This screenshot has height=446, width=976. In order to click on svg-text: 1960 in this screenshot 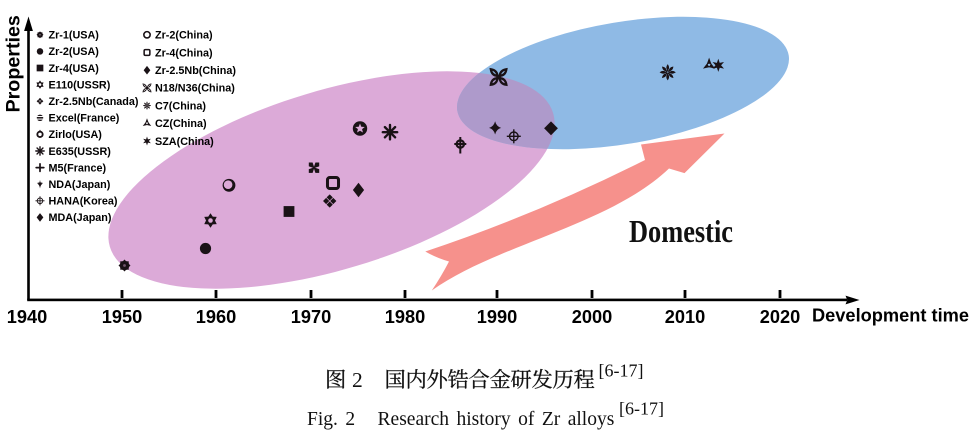, I will do `click(216, 317)`.